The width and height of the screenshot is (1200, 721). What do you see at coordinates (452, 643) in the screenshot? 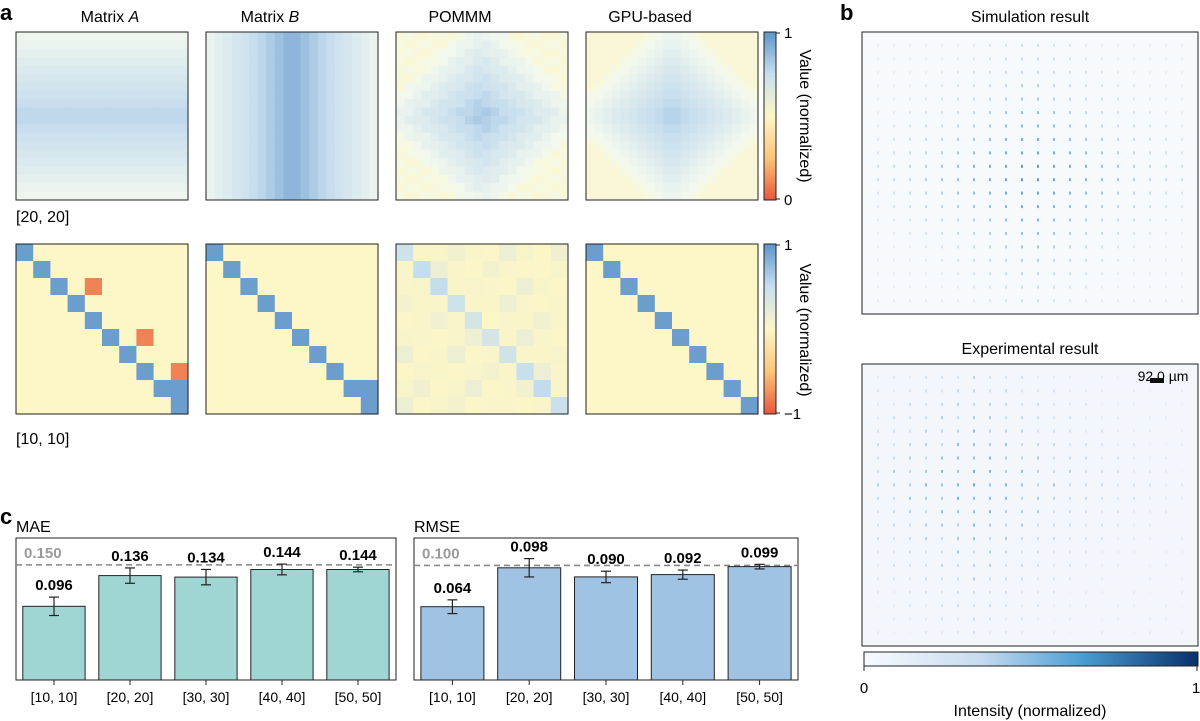
I see `bar` at bounding box center [452, 643].